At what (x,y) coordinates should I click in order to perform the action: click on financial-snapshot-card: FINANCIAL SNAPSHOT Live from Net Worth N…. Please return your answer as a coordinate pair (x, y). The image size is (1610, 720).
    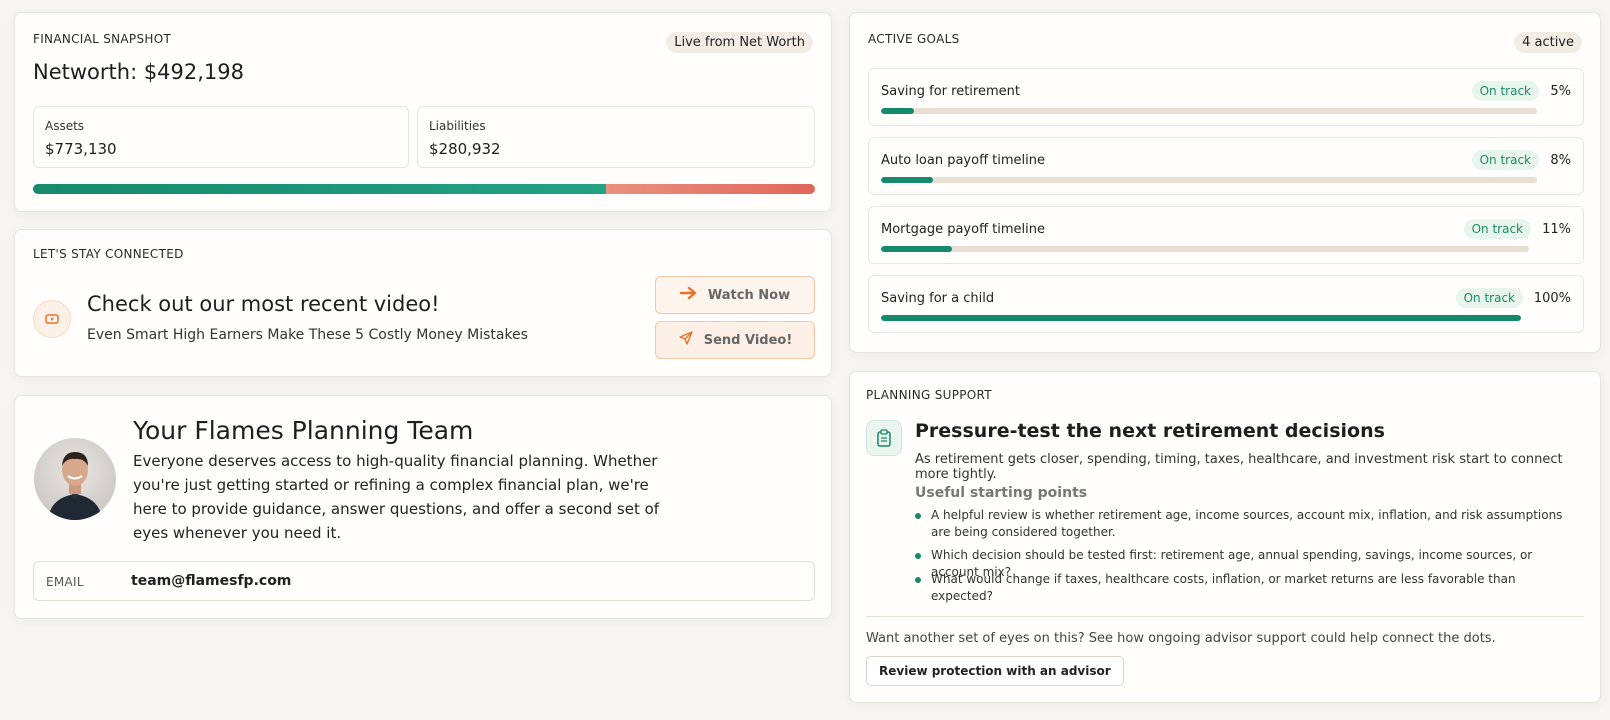
    Looking at the image, I should click on (423, 112).